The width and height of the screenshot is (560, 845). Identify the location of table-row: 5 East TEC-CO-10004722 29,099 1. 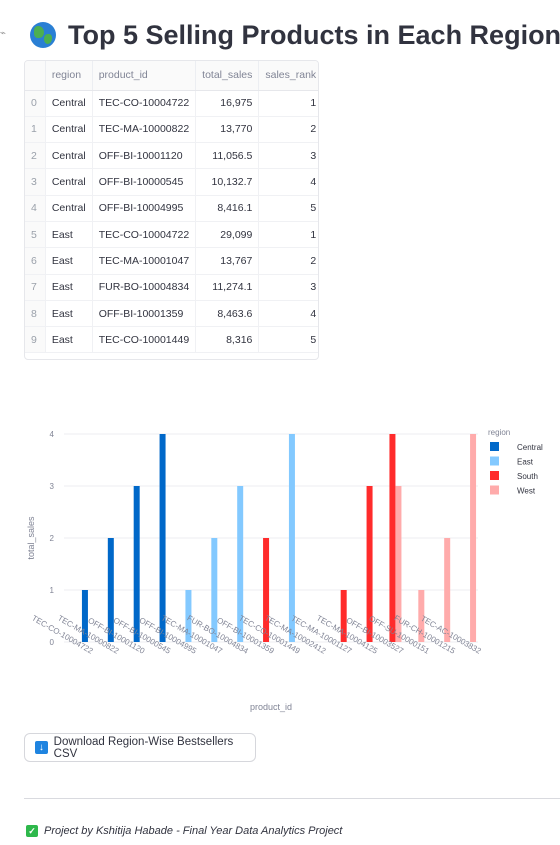
(171, 235).